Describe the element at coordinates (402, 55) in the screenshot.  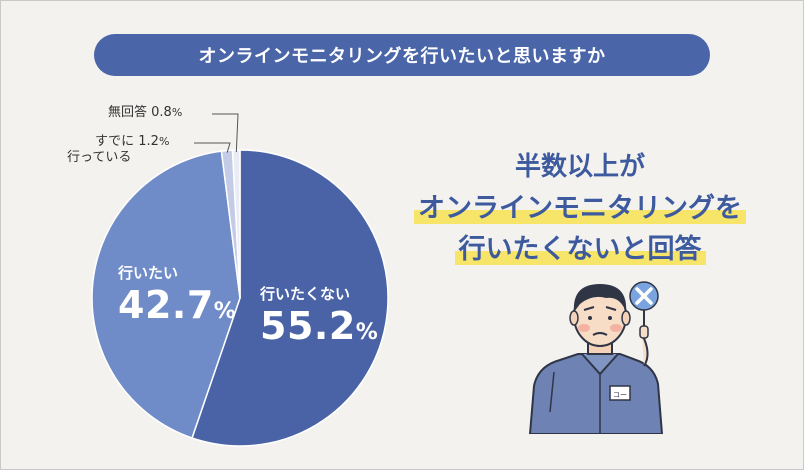
I see `question-title: オンラインモニタリングを行いたいと思いますか` at that location.